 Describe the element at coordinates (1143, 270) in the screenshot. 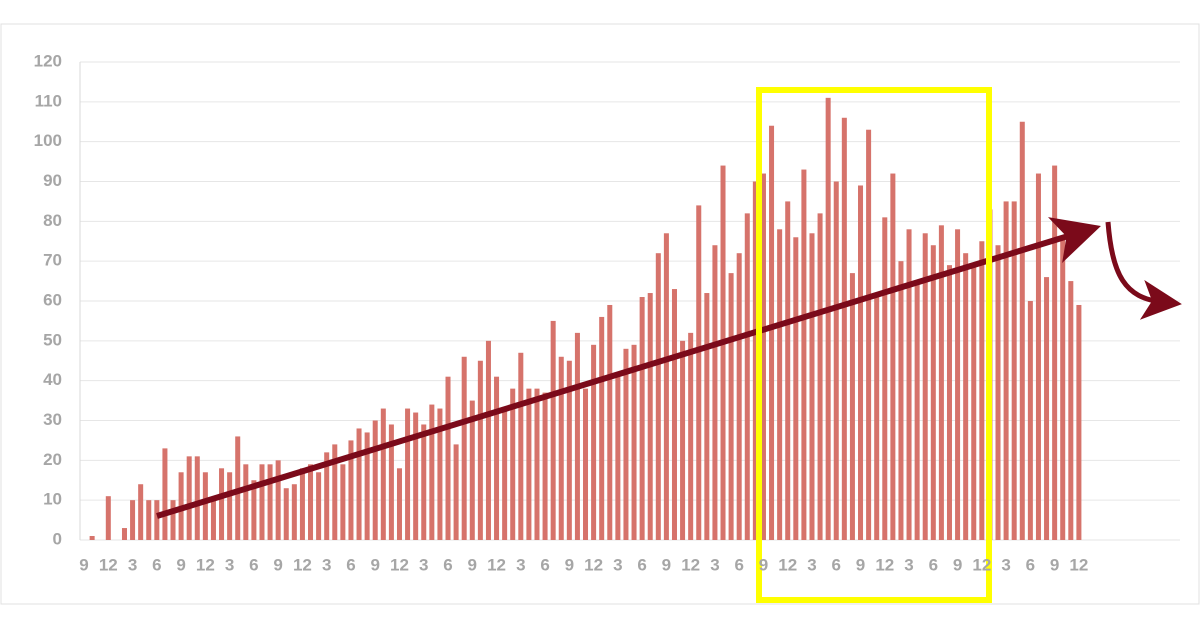

I see `decline-arrow` at that location.